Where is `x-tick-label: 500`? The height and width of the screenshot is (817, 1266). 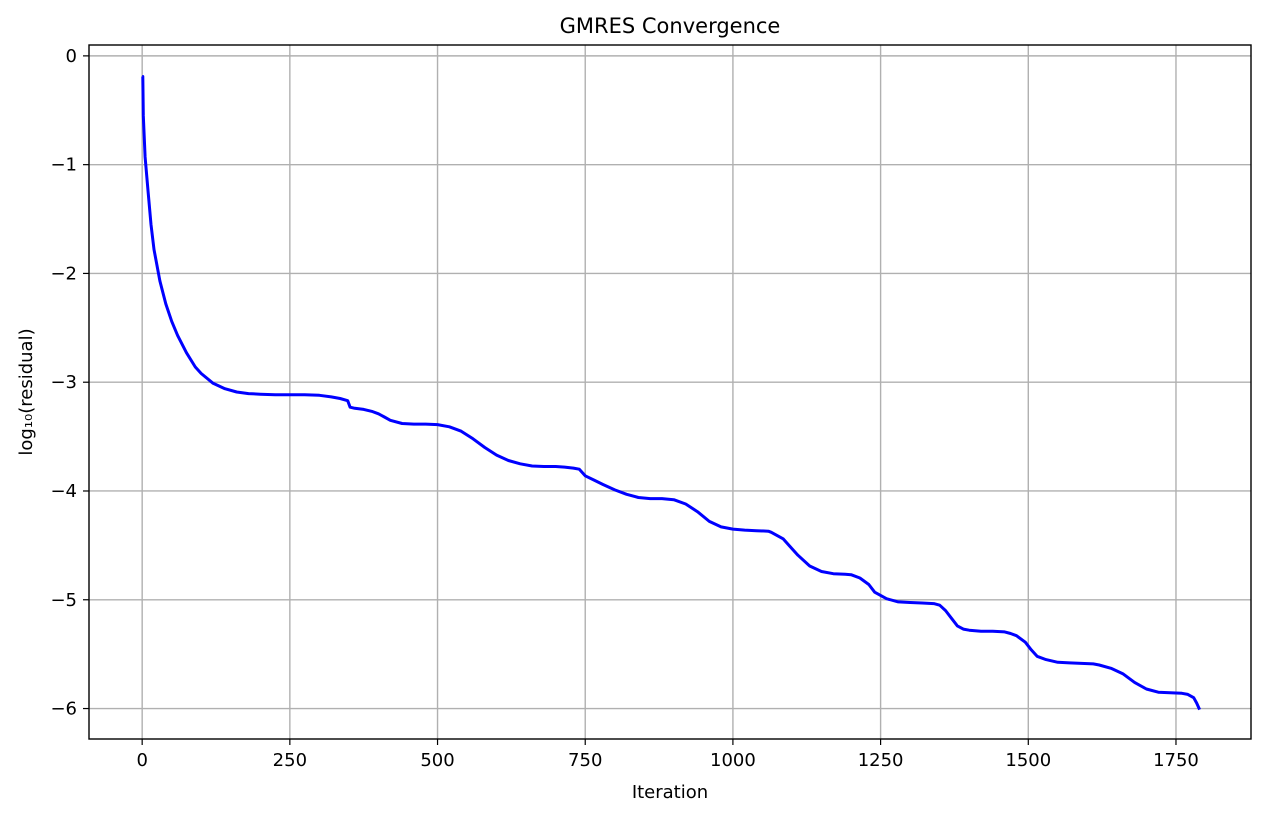
x-tick-label: 500 is located at coordinates (437, 760).